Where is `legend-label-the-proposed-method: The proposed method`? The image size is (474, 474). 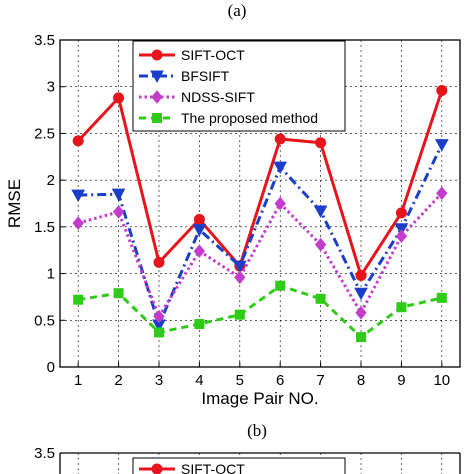 legend-label-the-proposed-method: The proposed method is located at coordinates (249, 118).